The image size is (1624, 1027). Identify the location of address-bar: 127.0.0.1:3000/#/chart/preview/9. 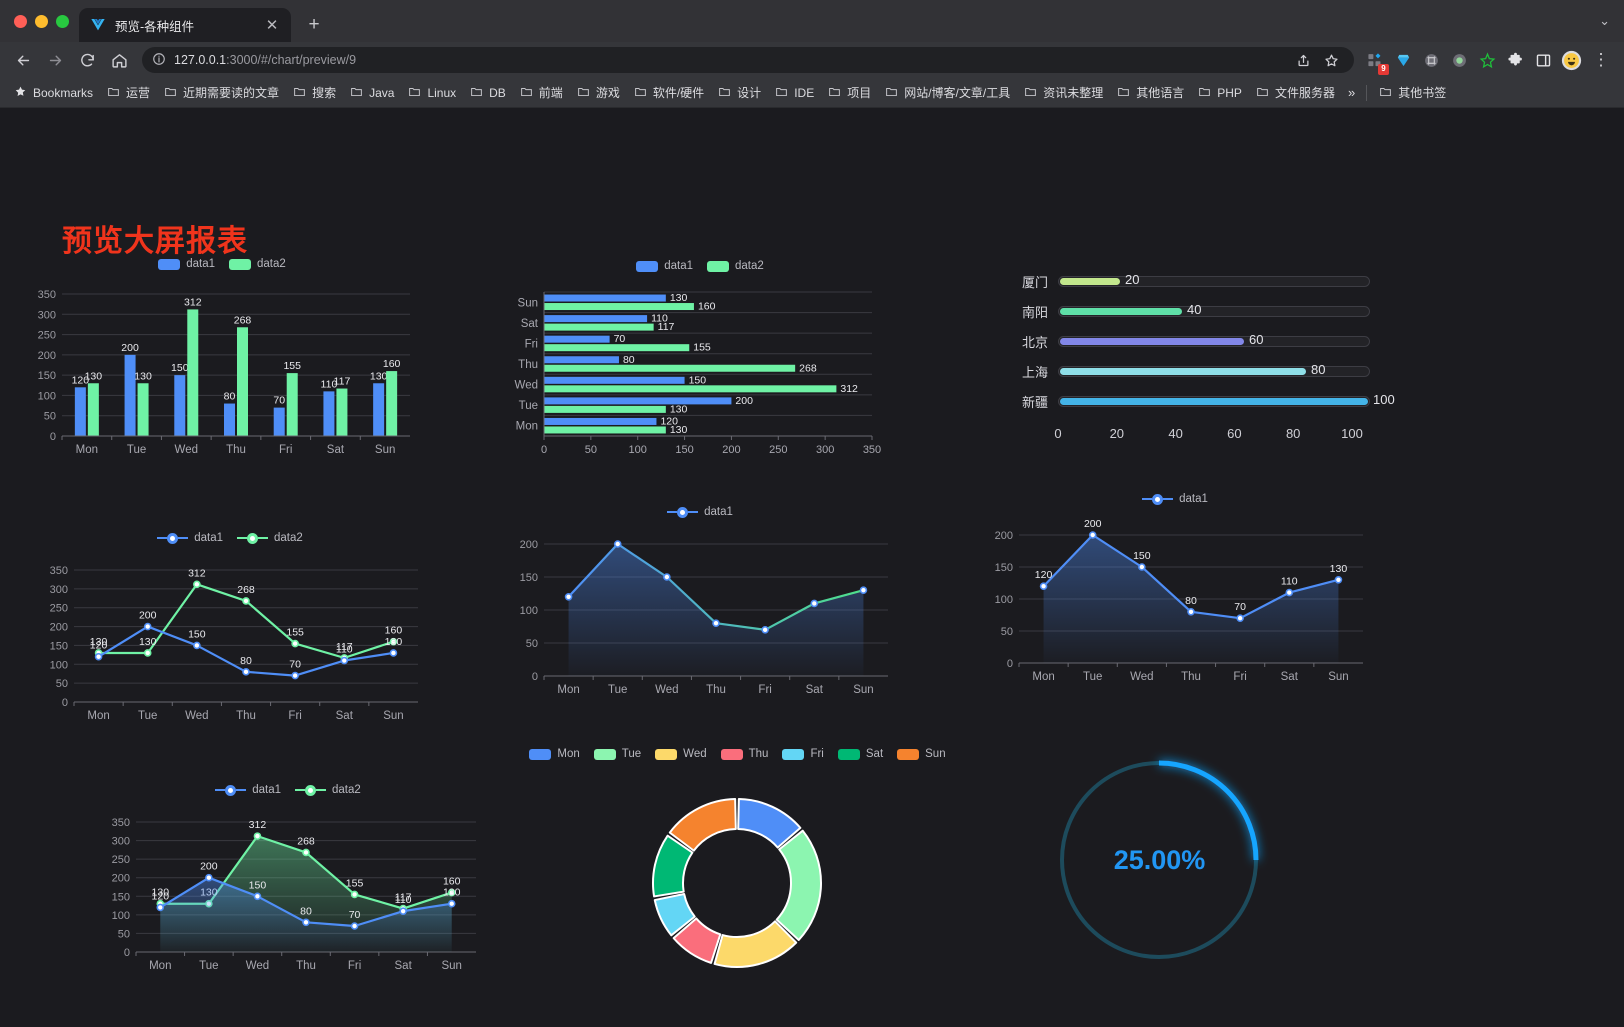
(748, 60).